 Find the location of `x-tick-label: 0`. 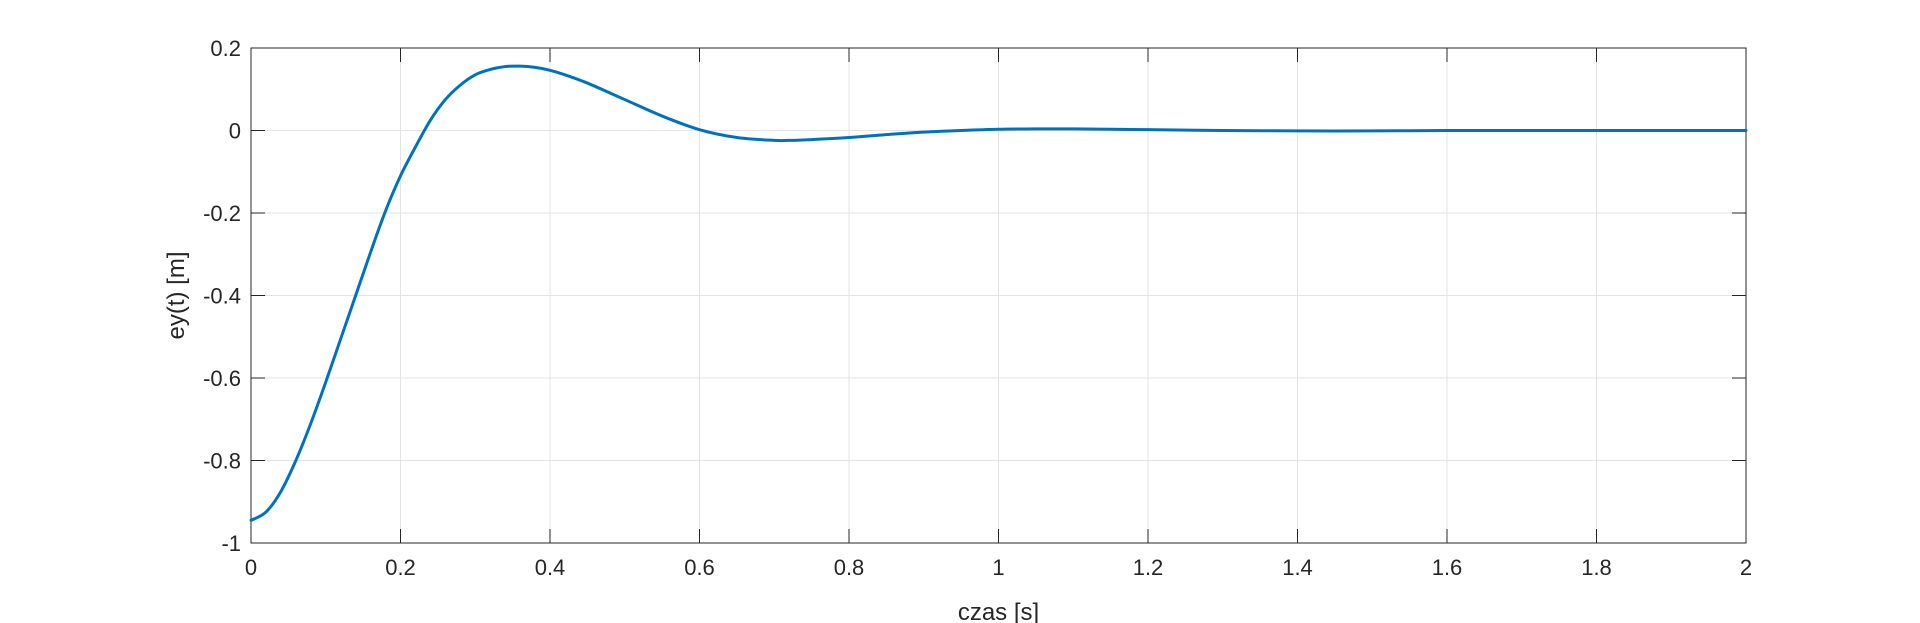

x-tick-label: 0 is located at coordinates (251, 567).